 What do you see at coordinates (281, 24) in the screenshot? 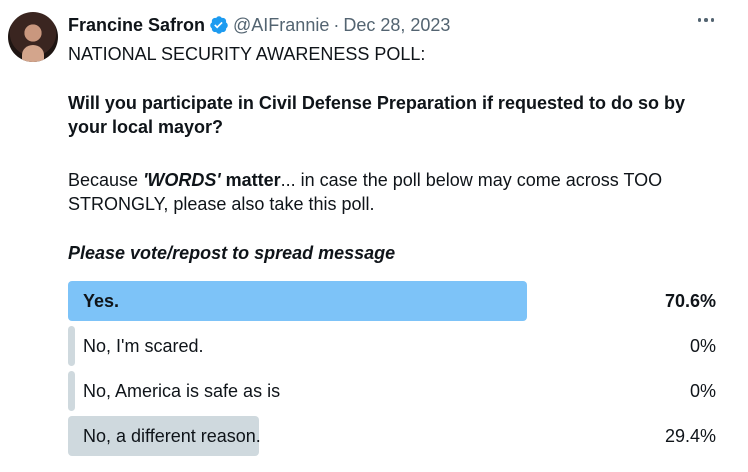
I see `handle: @AIFrannie` at bounding box center [281, 24].